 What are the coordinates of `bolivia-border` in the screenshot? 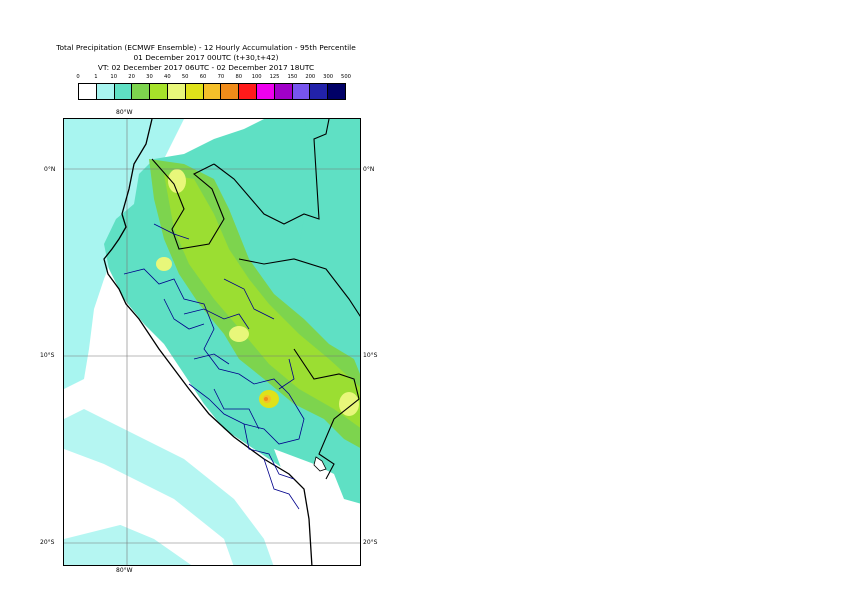 It's located at (326, 414).